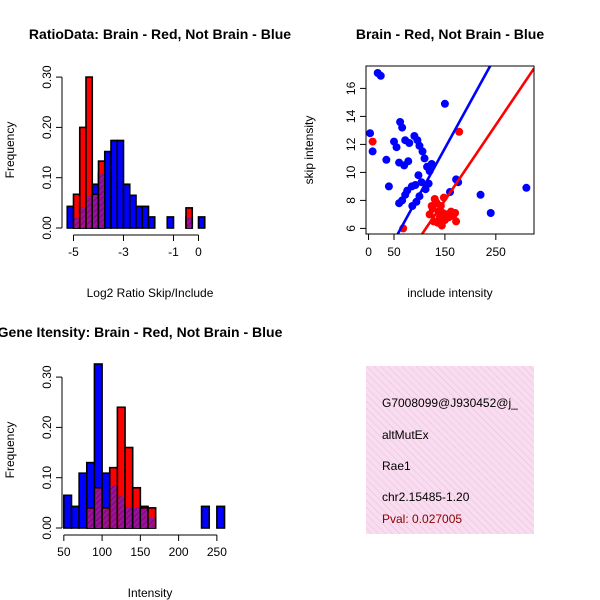 The width and height of the screenshot is (600, 600). I want to click on intensity-histogram-axes: 50 100 150 200 250 0.00 0.10 0.20 0.30, so click(133, 462).